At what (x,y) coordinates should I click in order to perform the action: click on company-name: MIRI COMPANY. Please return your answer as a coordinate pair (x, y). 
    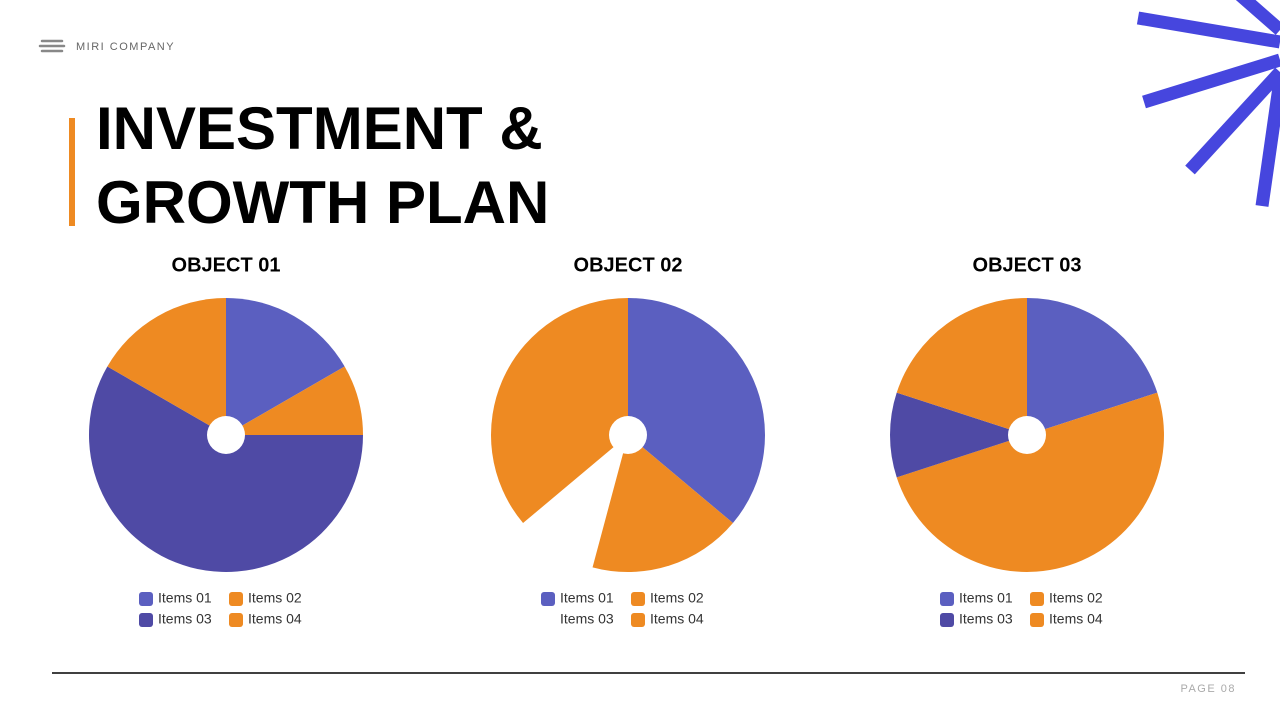
    Looking at the image, I should click on (125, 47).